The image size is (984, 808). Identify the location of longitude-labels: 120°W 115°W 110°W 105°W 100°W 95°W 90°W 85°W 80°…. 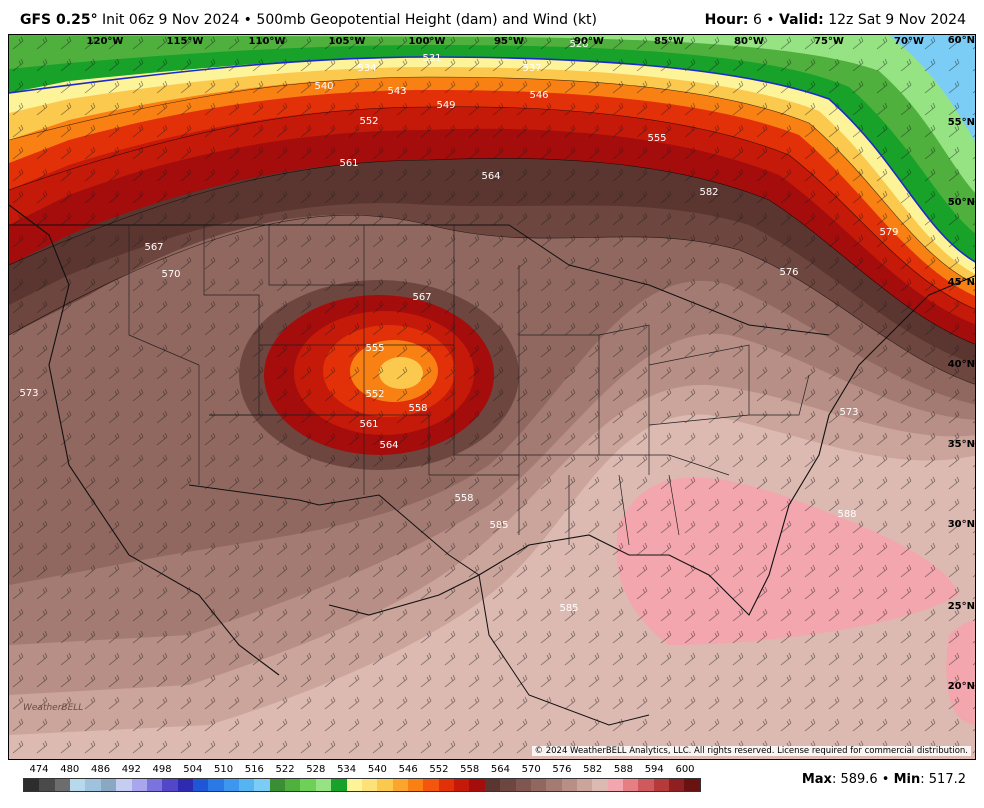
(505, 41).